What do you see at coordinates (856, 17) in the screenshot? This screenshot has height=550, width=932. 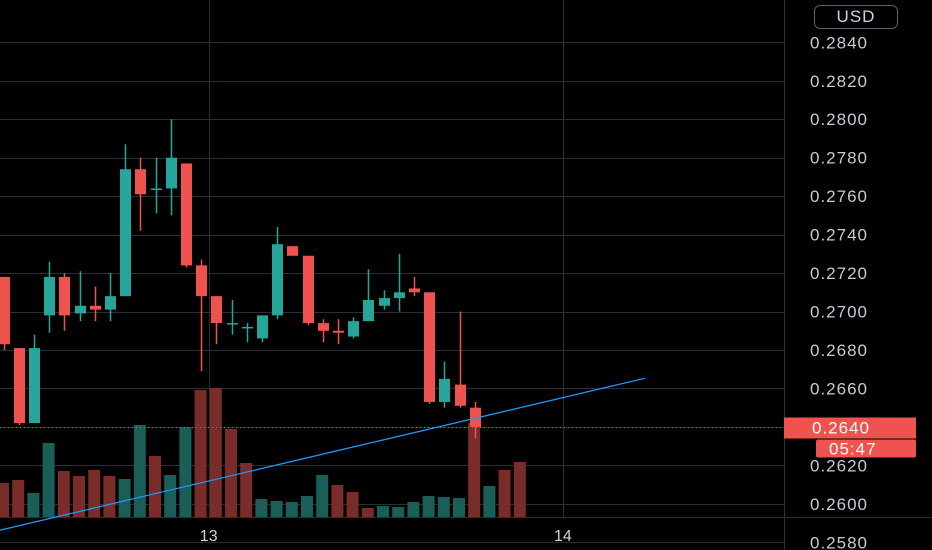 I see `currency-button: USD` at bounding box center [856, 17].